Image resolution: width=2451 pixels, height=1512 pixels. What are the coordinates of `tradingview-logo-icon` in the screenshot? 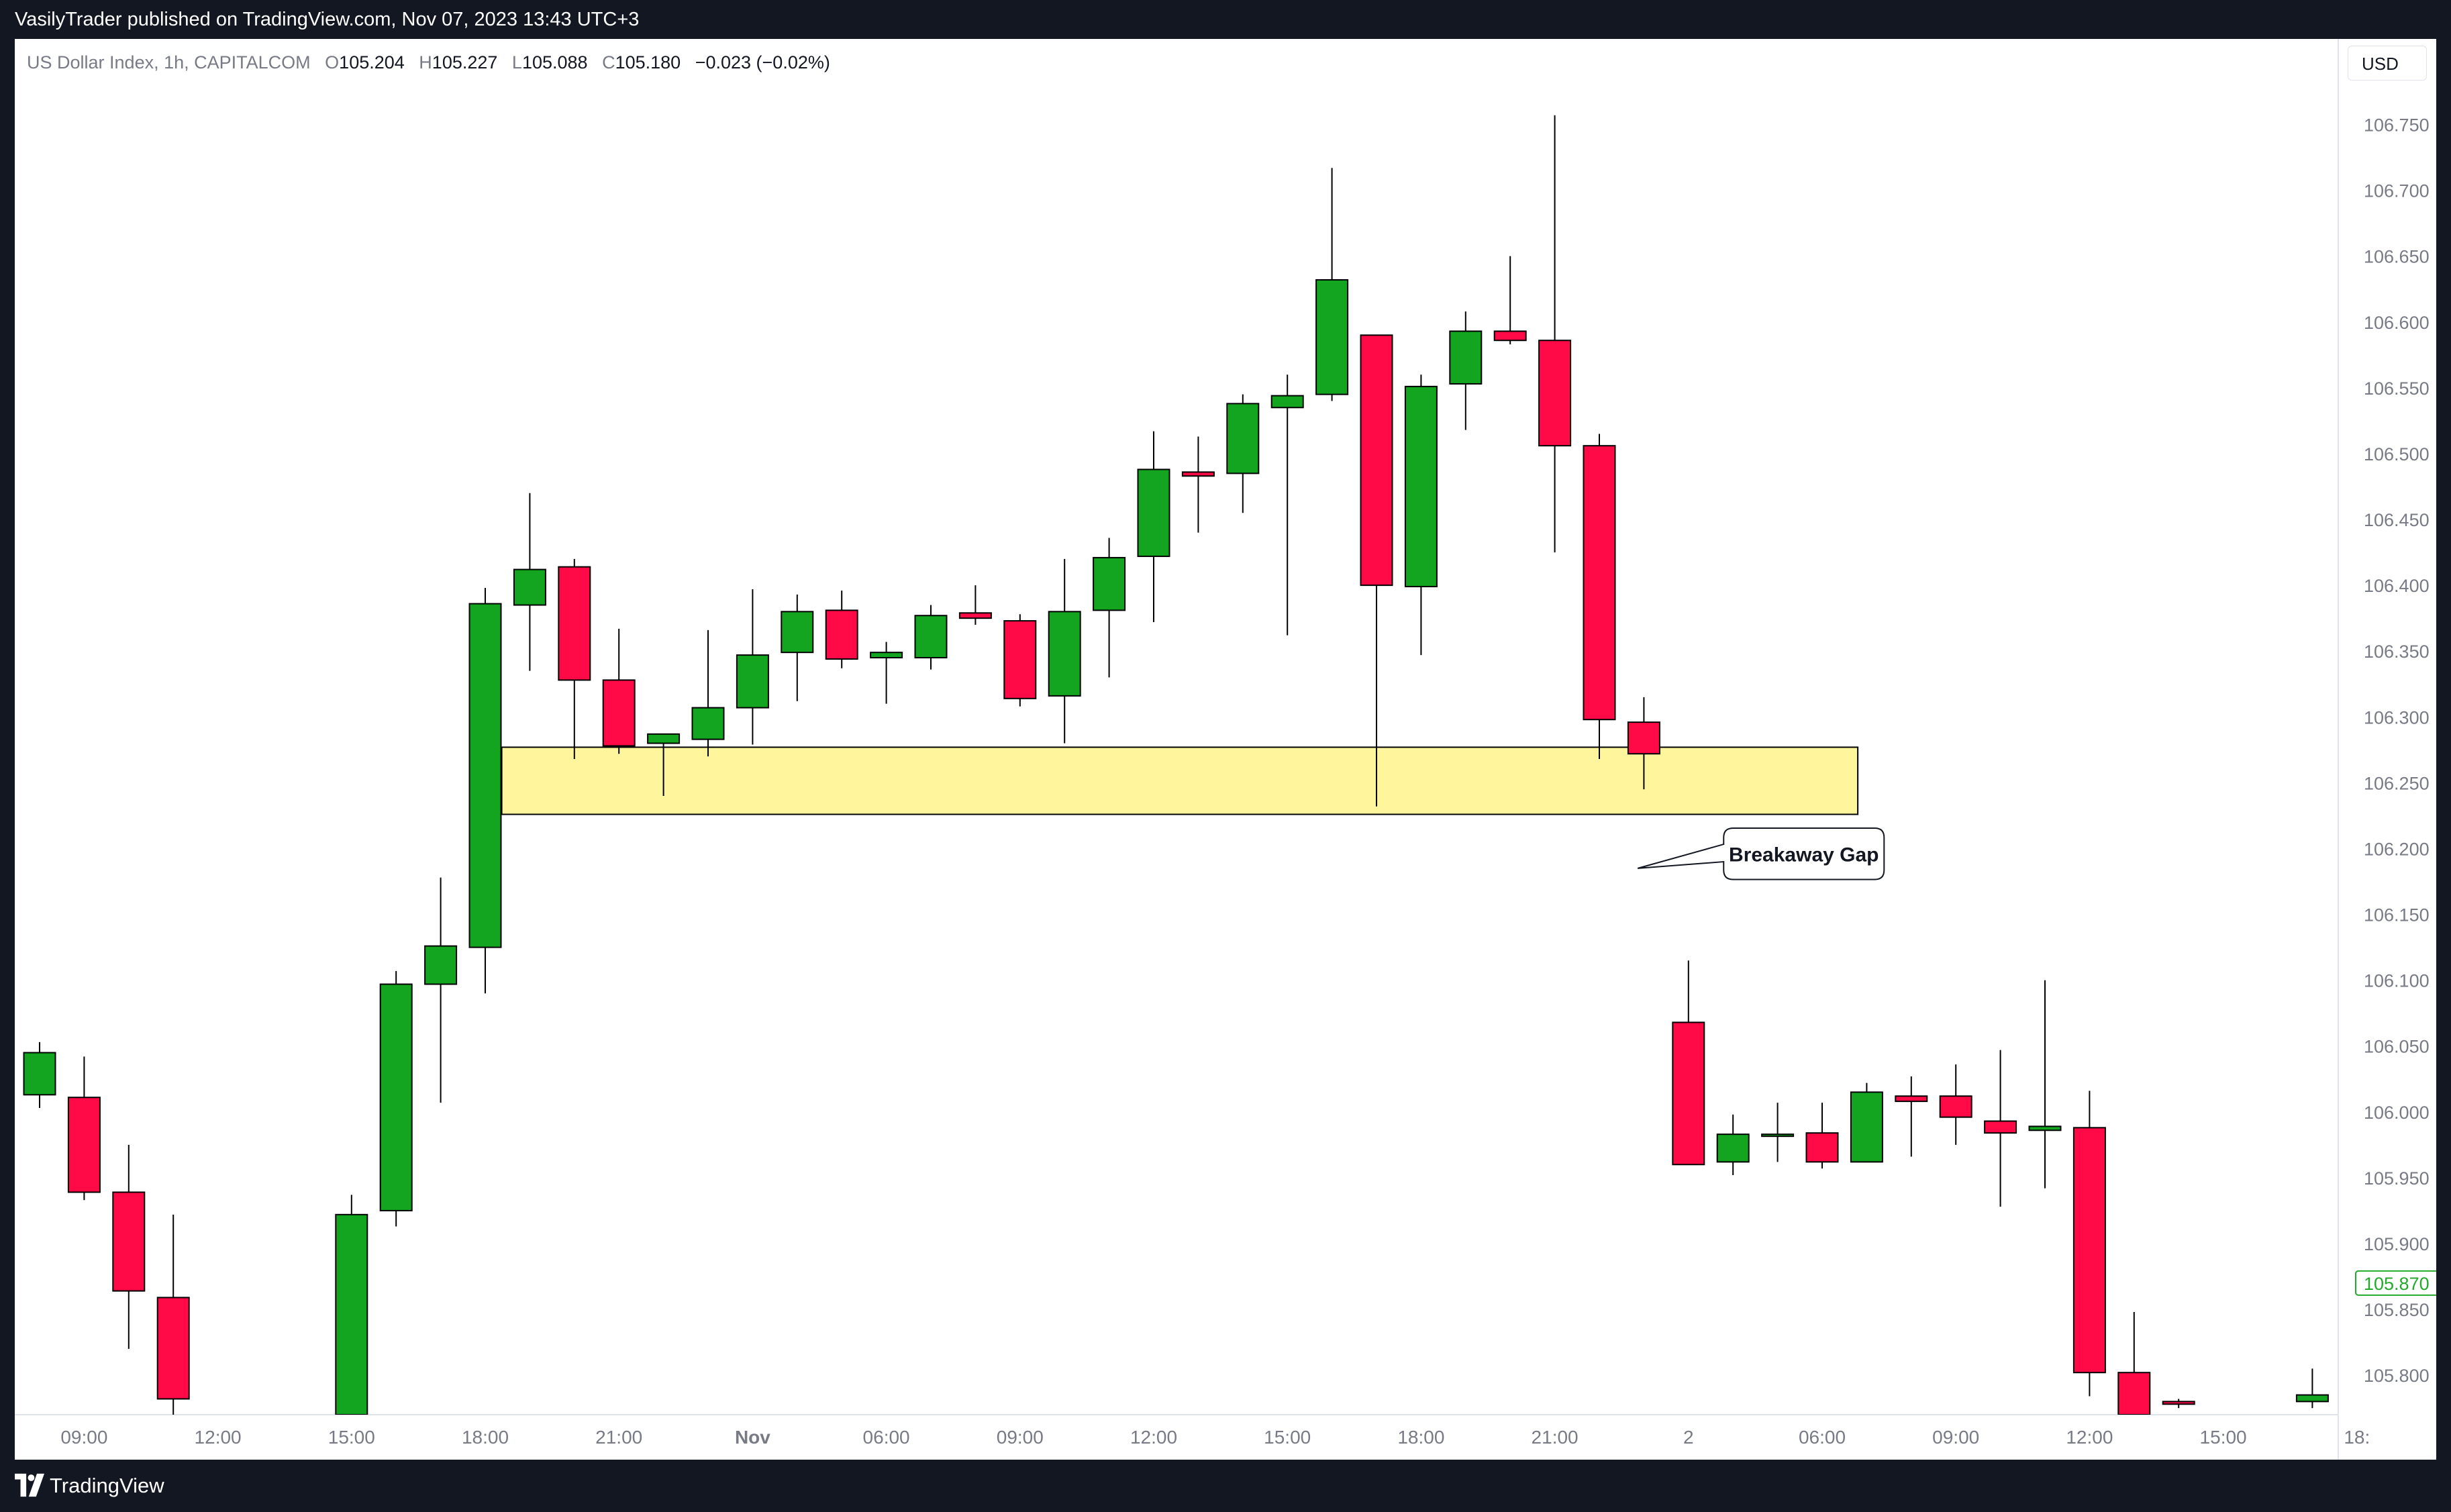 It's located at (29, 1485).